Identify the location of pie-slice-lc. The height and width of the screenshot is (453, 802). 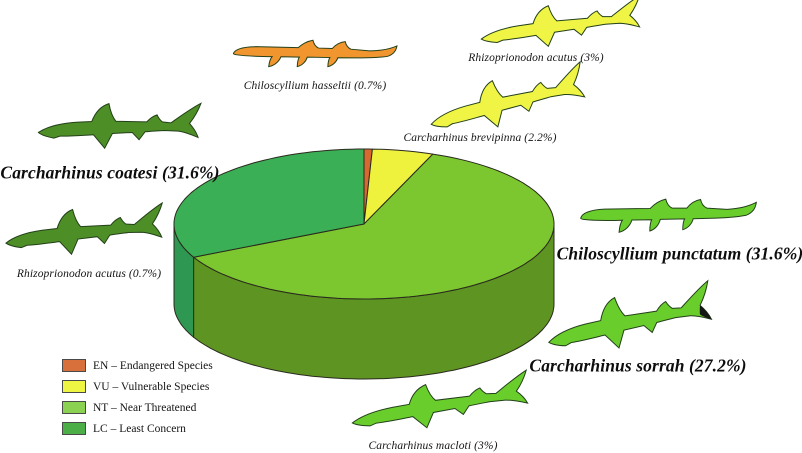
(269, 203).